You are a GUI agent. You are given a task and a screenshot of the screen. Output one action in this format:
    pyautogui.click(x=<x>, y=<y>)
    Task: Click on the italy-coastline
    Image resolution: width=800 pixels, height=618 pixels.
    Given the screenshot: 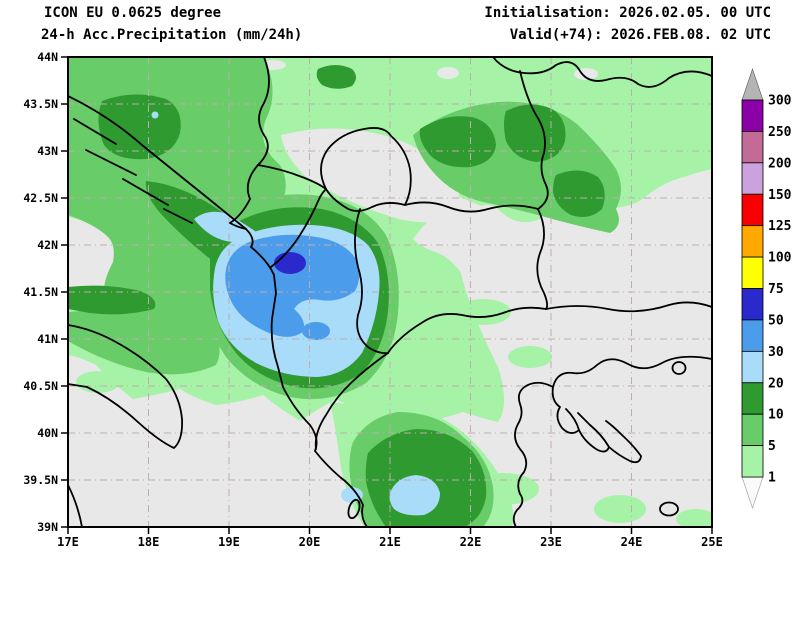 What is the action you would take?
    pyautogui.click(x=125, y=425)
    